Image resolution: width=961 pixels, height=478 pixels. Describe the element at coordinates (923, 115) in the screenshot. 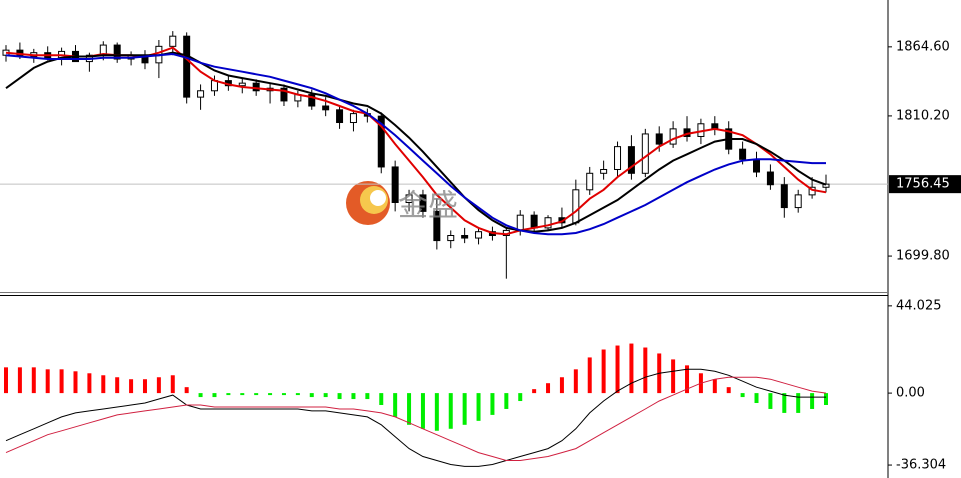

I see `y-tick-label: 1810.20` at that location.